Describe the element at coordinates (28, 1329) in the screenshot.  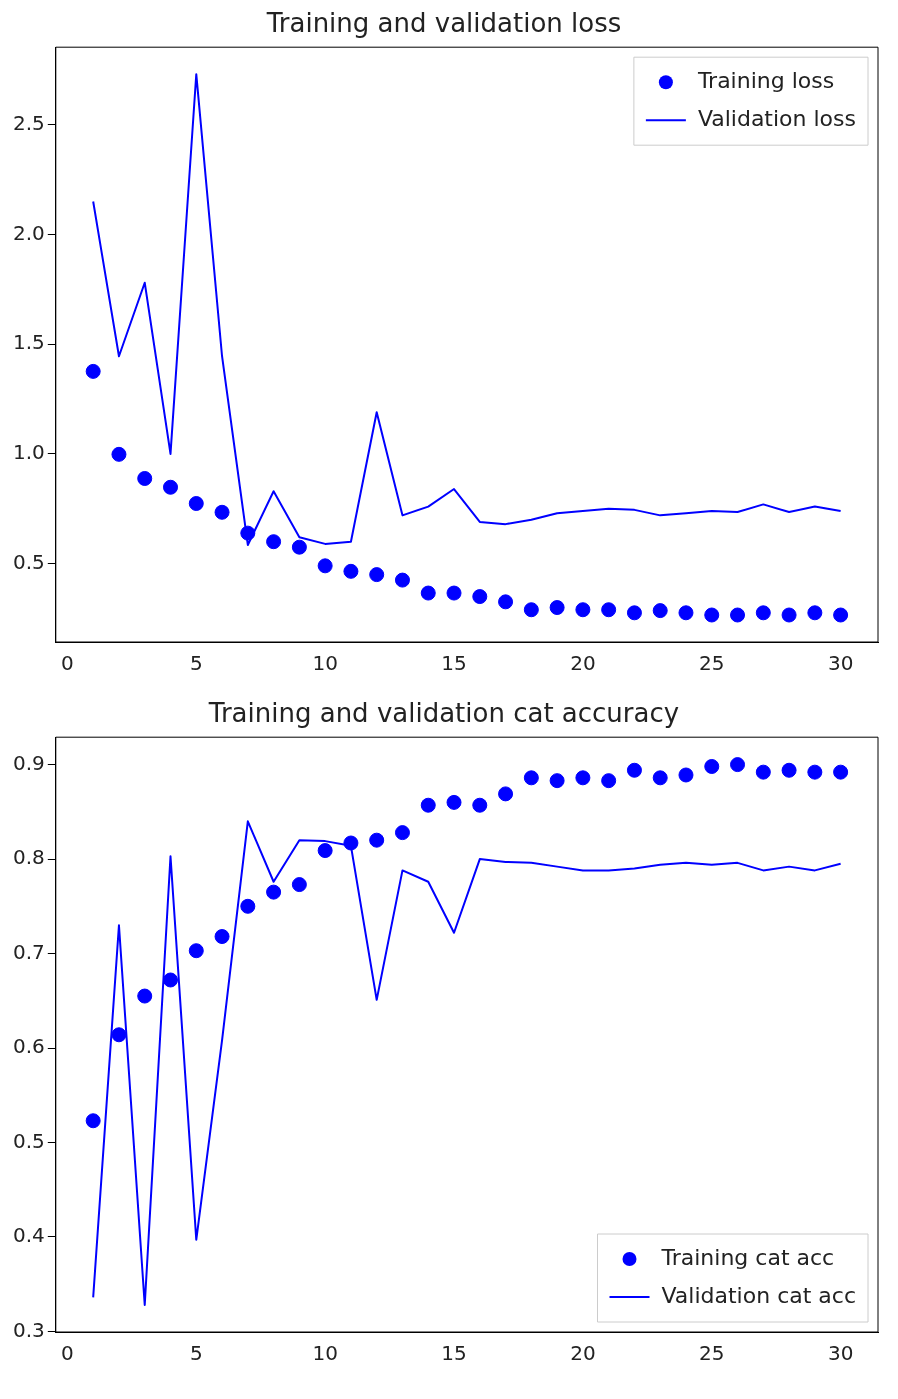
I see `y-tick-label: 0.3` at that location.